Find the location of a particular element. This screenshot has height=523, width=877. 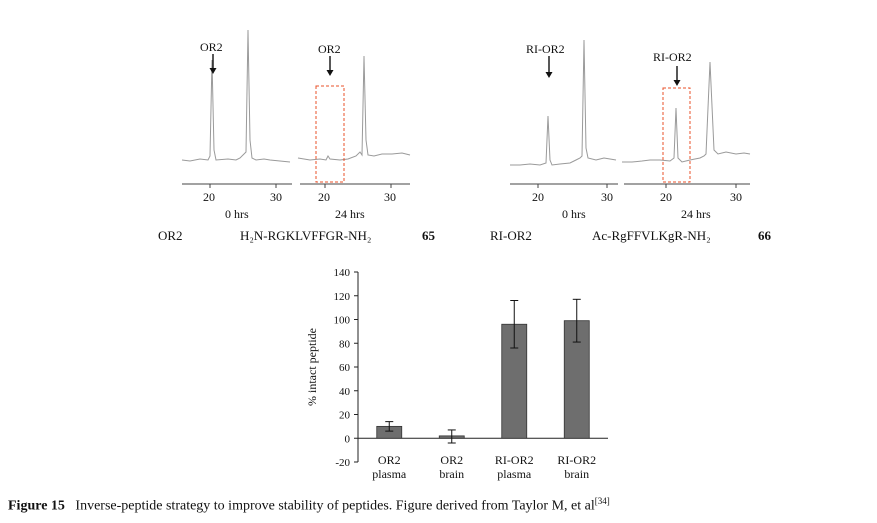

ri-or2-0hrs-trace is located at coordinates (563, 102).